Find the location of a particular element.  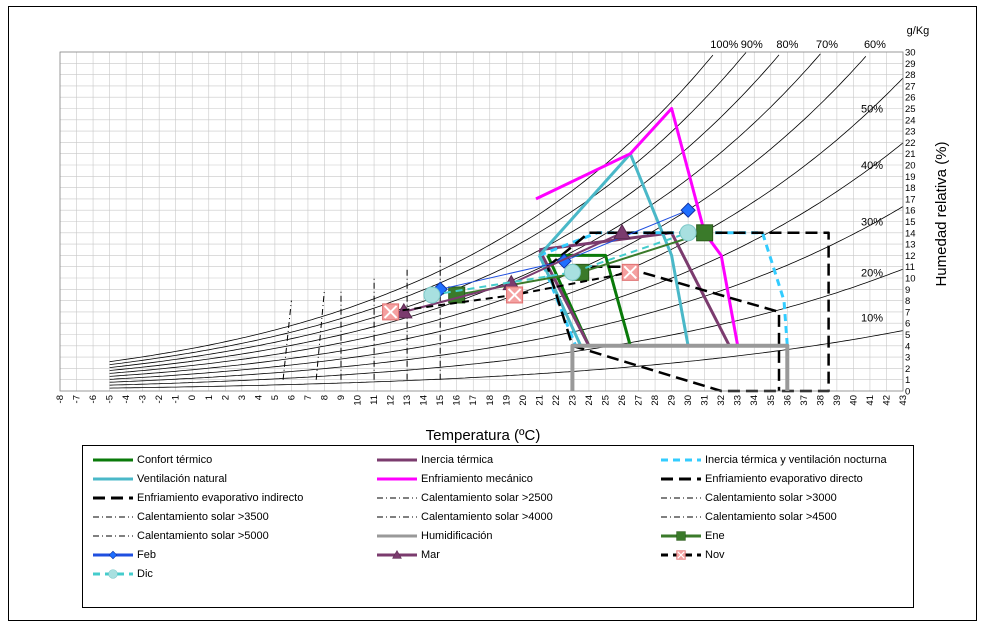

legend-item: Enfriamiento evaporativo directo is located at coordinates (761, 479).